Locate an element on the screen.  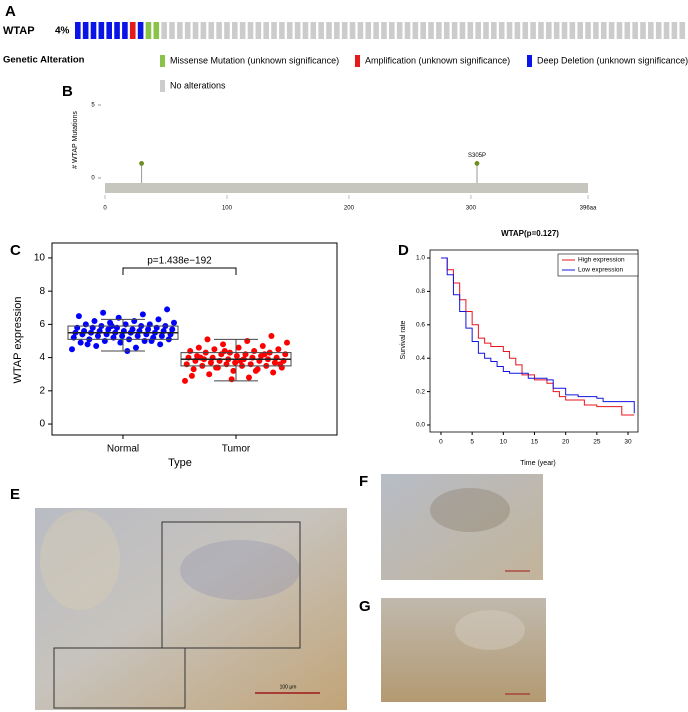
legend-label: Amplification (unknown significance) is located at coordinates (437, 60).